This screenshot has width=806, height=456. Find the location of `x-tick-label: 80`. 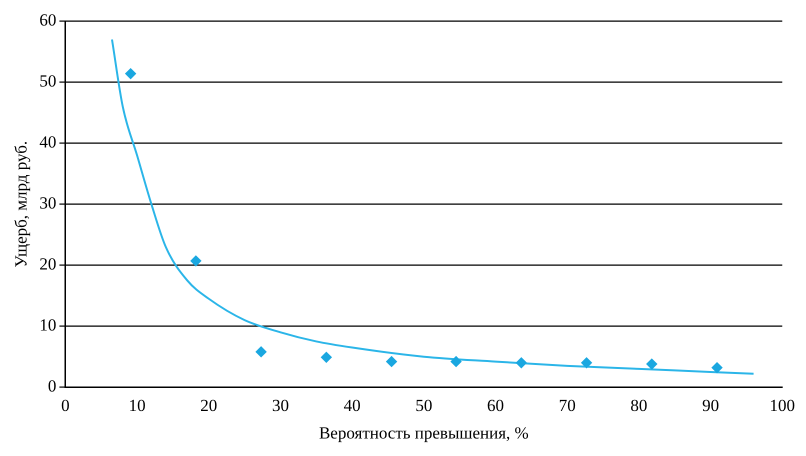

x-tick-label: 80 is located at coordinates (639, 405).